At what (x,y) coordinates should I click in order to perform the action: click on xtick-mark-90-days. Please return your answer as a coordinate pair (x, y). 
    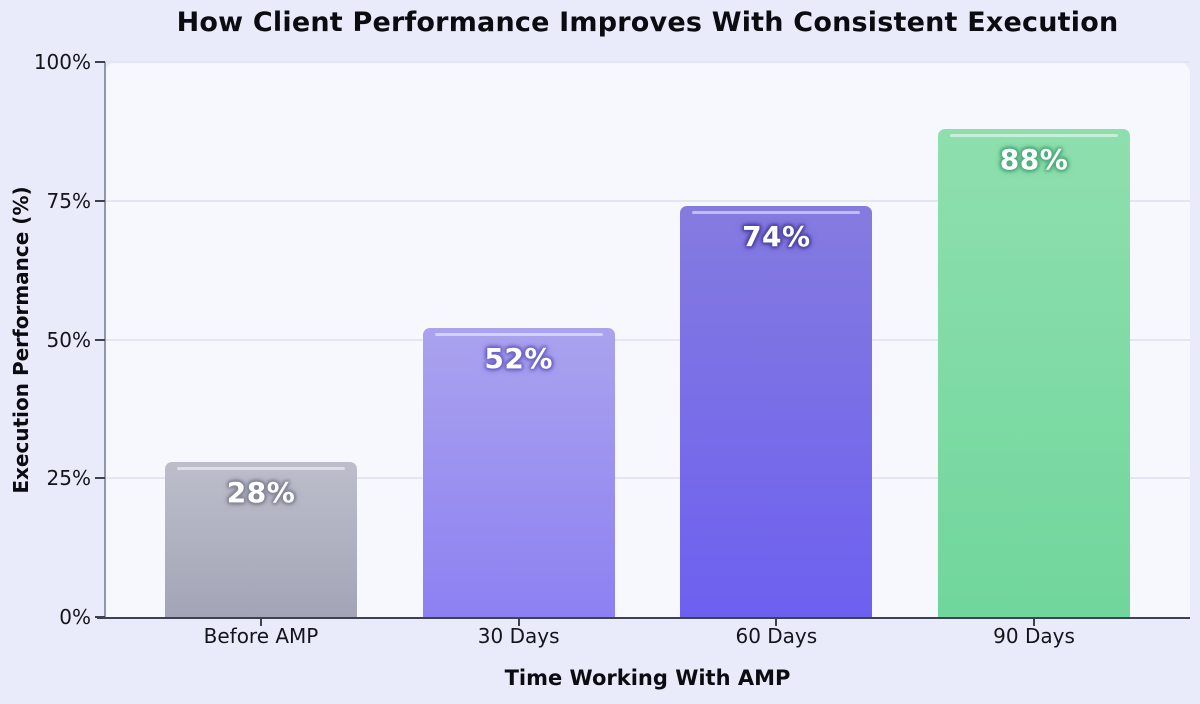
    Looking at the image, I should click on (1034, 622).